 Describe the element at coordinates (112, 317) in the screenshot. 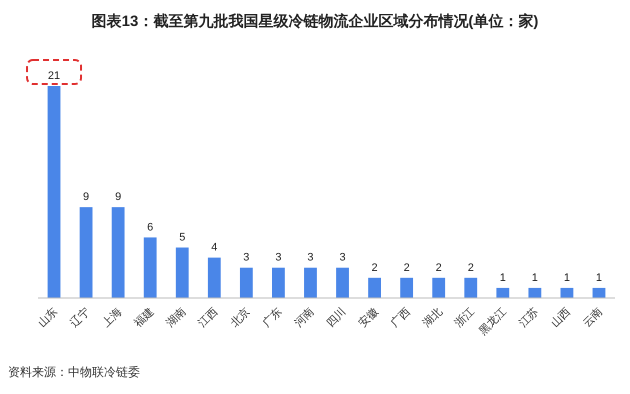

I see `x-tick-label: 上海` at that location.